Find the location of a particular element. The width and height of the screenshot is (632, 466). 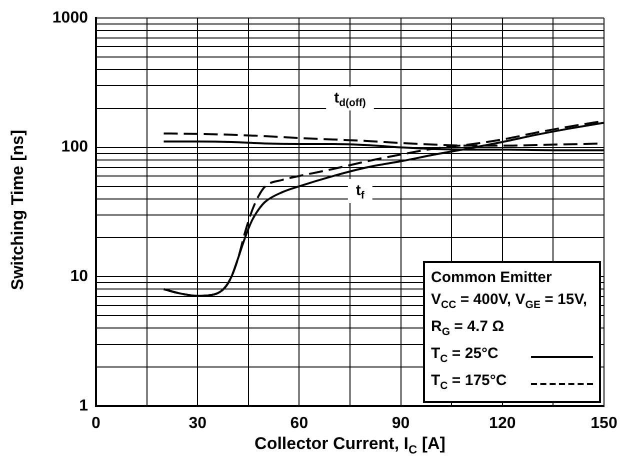

y-tick-label: 10 is located at coordinates (79, 277).